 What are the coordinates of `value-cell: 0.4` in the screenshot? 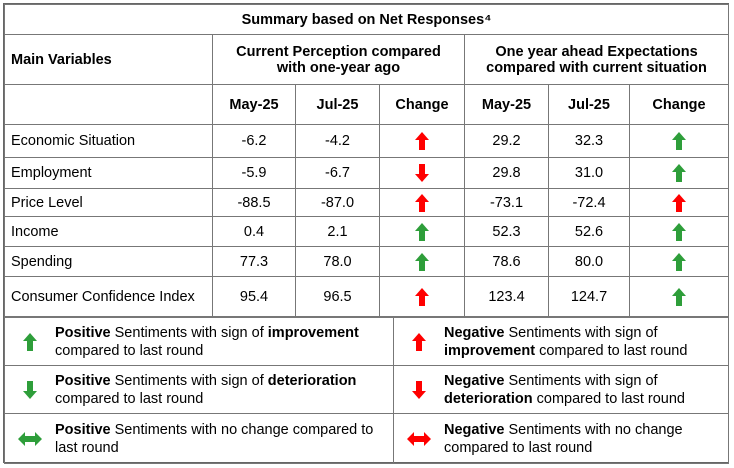 It's located at (254, 231).